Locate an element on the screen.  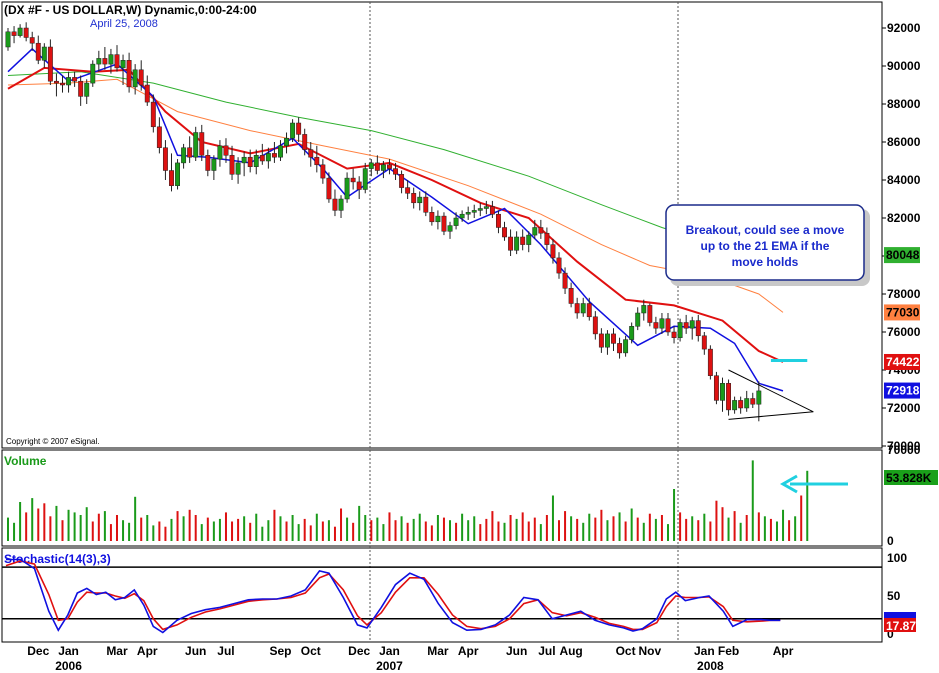
volume-tick-label: 0 is located at coordinates (890, 541).